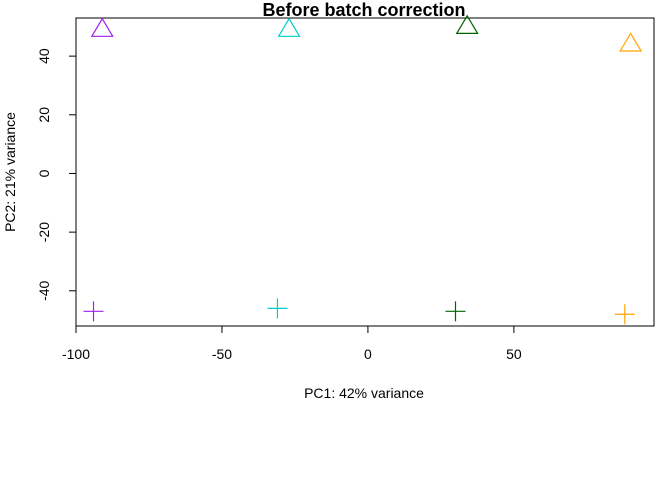  I want to click on x-tick-label: -100, so click(76, 354).